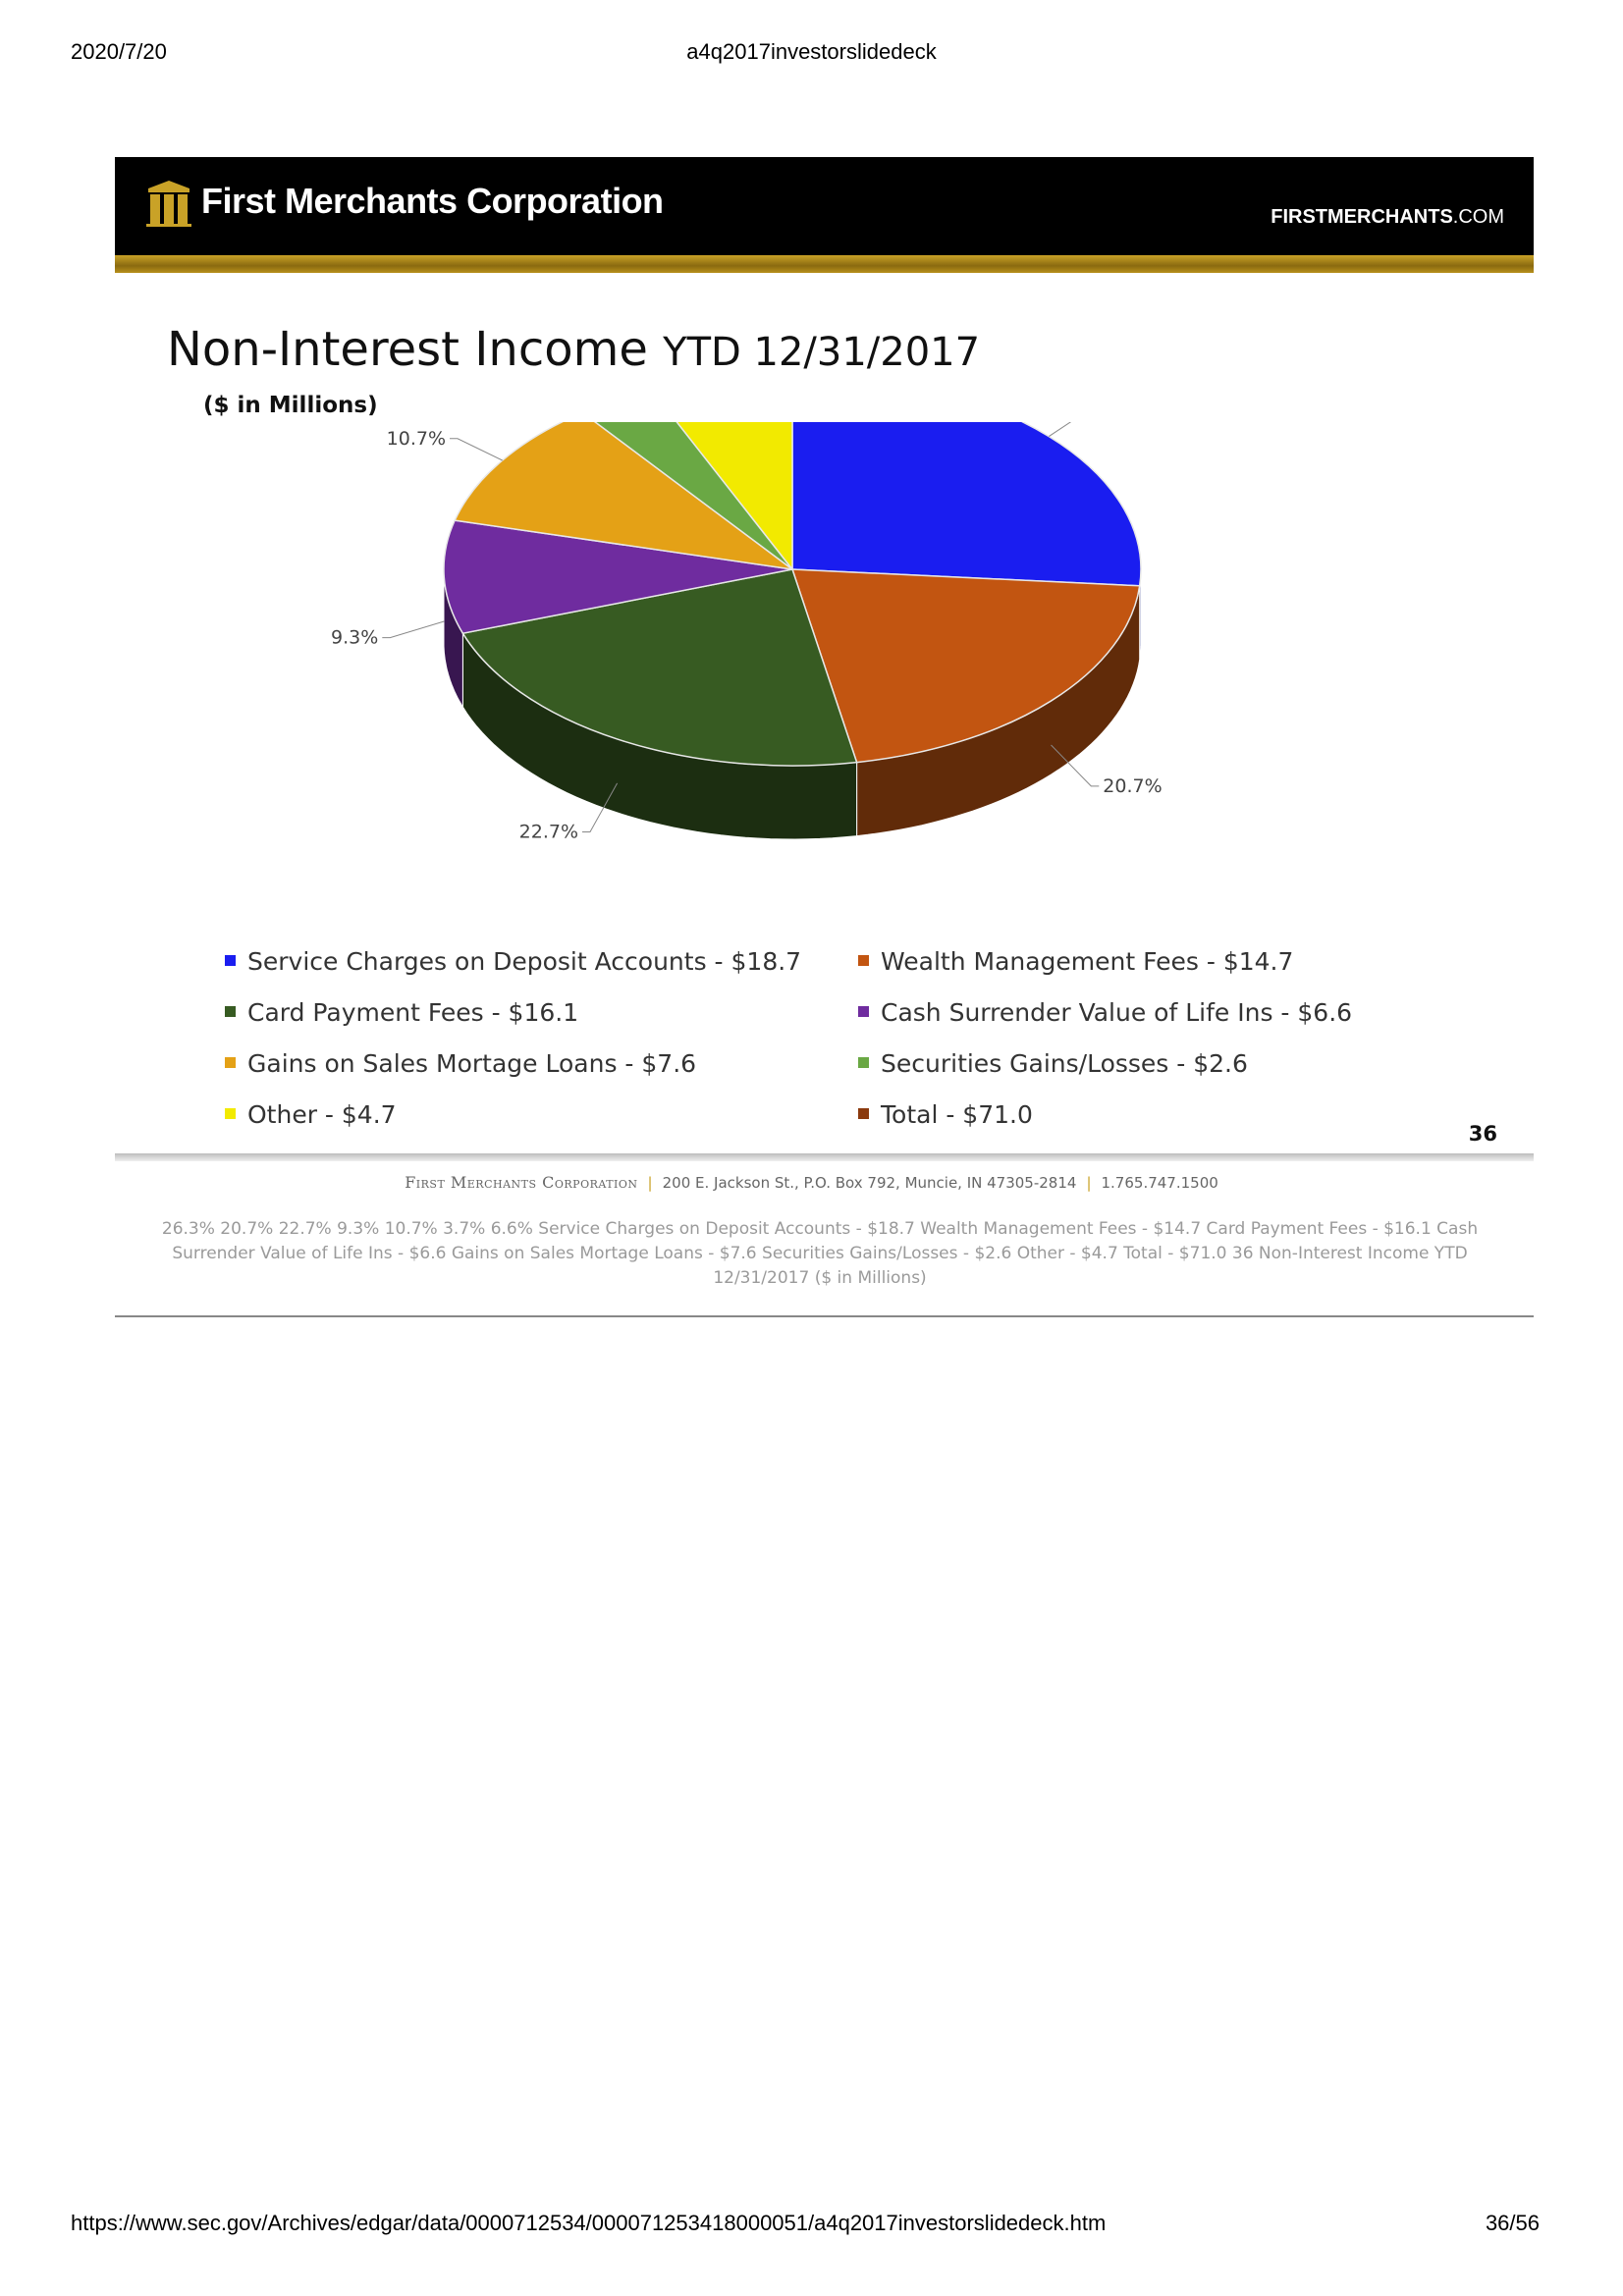 This screenshot has width=1623, height=2296. Describe the element at coordinates (1064, 1064) in the screenshot. I see `legend-label: Securities Gains/Losses - $2.6` at that location.